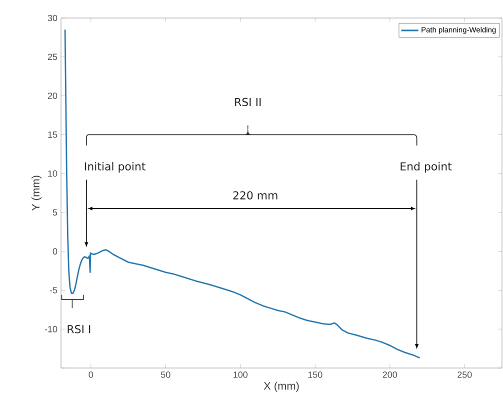 This screenshot has width=503, height=412. I want to click on x-tick-label: 0, so click(91, 375).